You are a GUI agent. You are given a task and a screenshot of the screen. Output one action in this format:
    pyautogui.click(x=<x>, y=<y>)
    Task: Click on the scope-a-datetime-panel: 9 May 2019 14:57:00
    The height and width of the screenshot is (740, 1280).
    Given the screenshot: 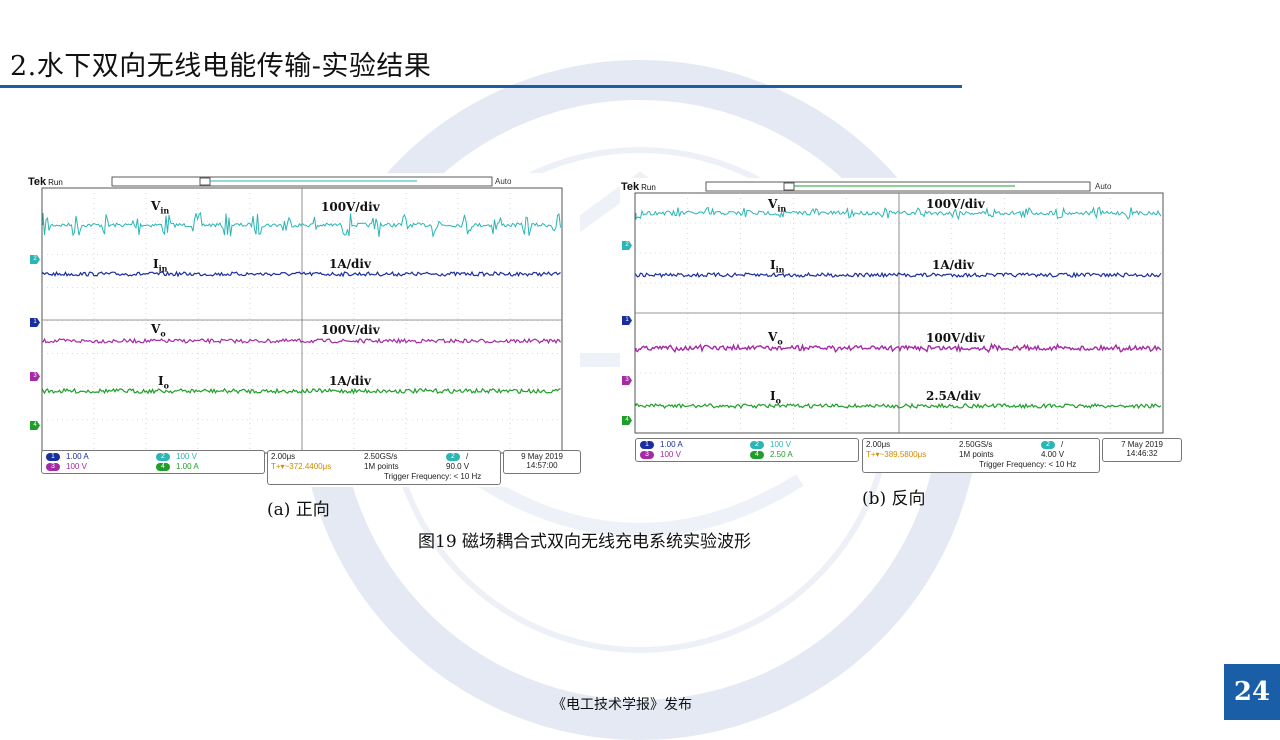 What is the action you would take?
    pyautogui.click(x=542, y=462)
    